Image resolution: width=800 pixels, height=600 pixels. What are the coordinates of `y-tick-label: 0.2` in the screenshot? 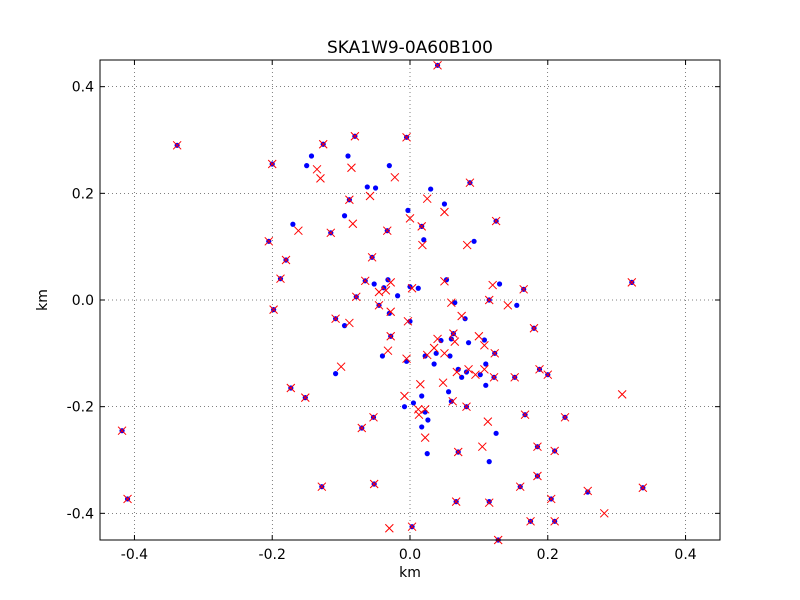 It's located at (83, 194).